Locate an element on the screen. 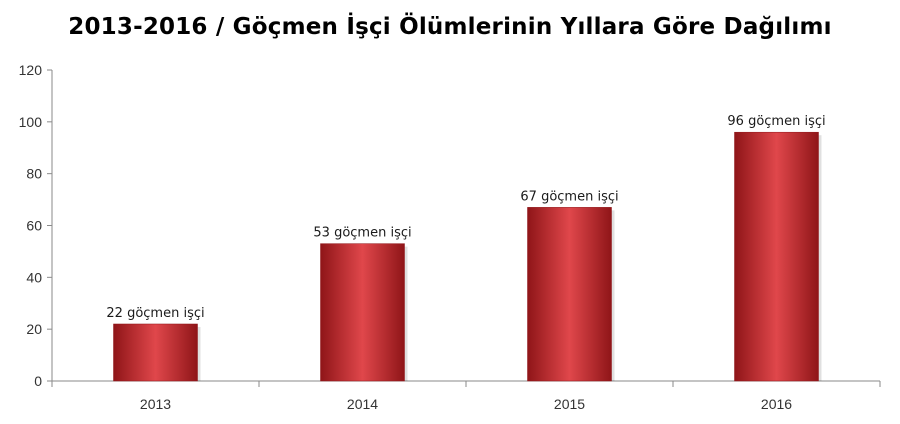 The height and width of the screenshot is (424, 900). x-tick-label: 2015 is located at coordinates (569, 404).